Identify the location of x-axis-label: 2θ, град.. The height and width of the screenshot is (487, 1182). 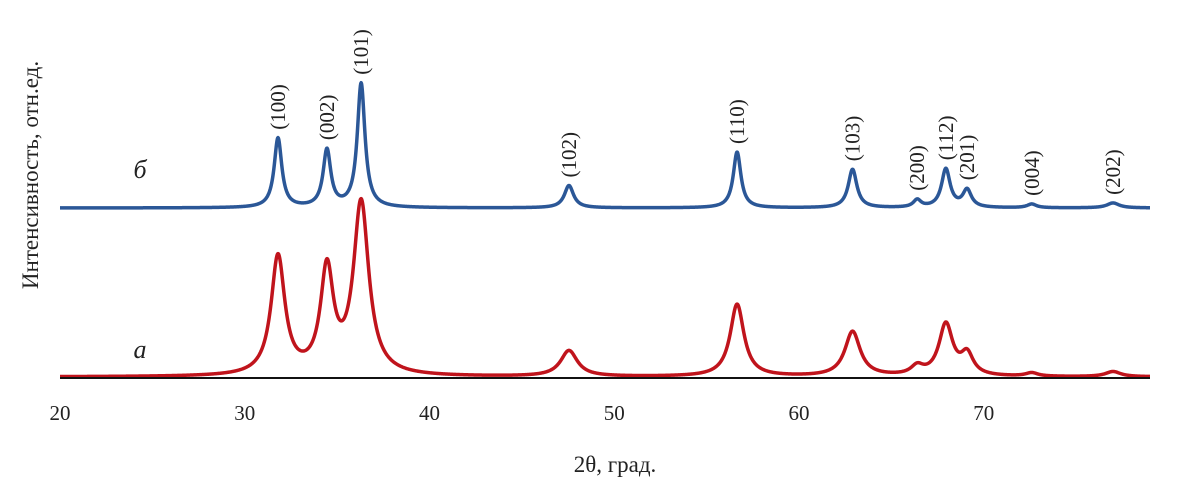
(615, 464).